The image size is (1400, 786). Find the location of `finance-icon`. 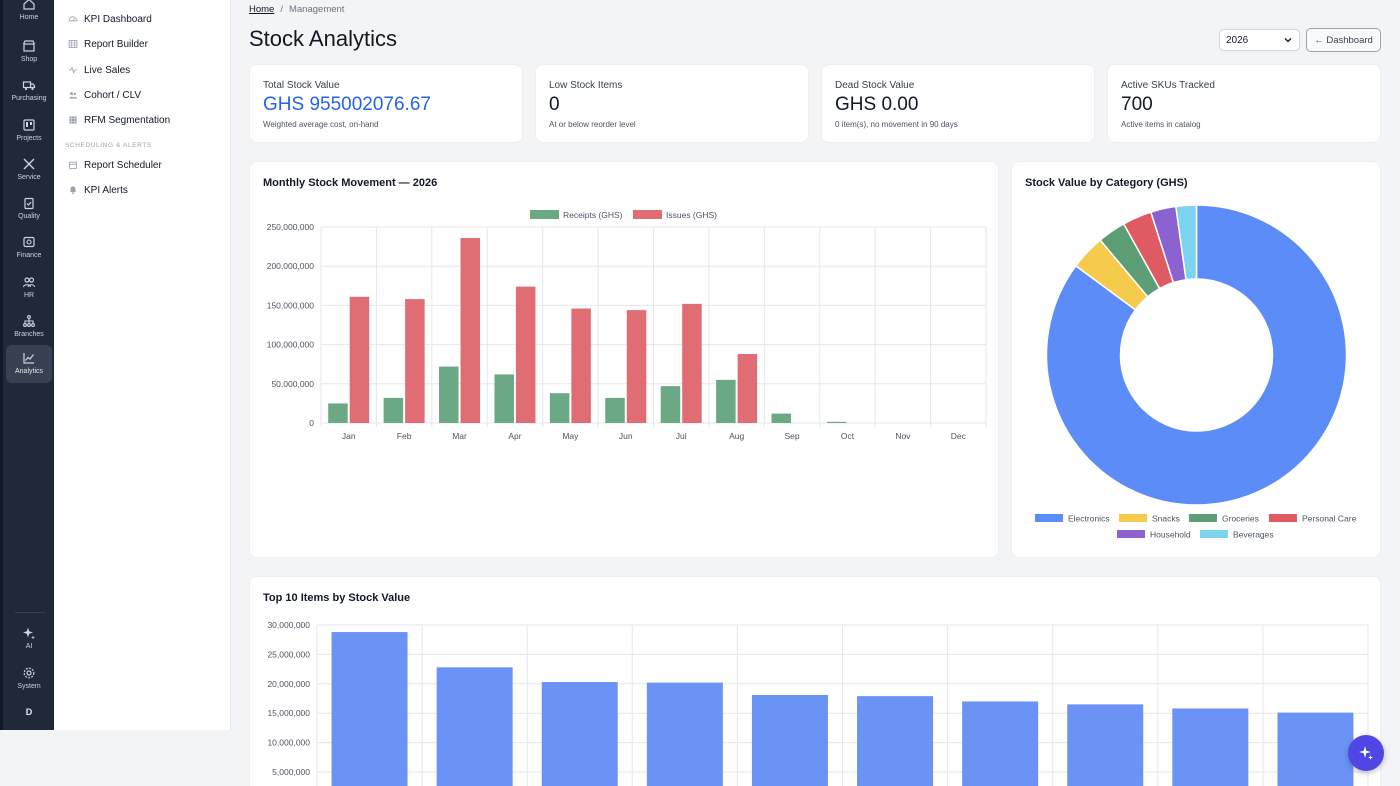

finance-icon is located at coordinates (29, 242).